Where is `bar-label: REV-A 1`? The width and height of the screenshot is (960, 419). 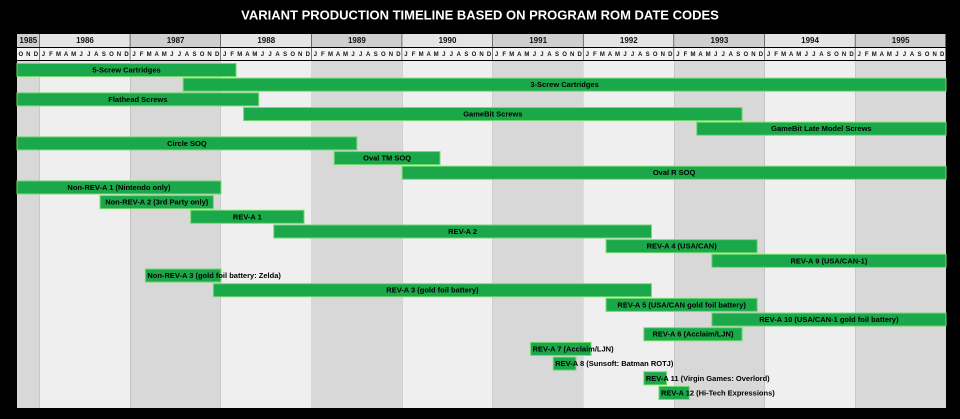 bar-label: REV-A 1 is located at coordinates (247, 216).